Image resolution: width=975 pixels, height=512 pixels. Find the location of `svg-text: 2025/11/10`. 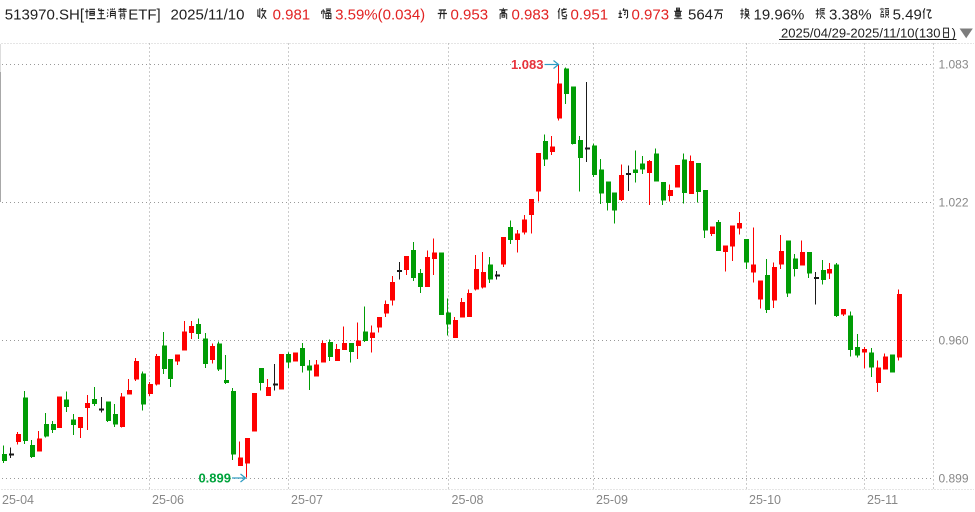

svg-text: 2025/11/10 is located at coordinates (208, 15).